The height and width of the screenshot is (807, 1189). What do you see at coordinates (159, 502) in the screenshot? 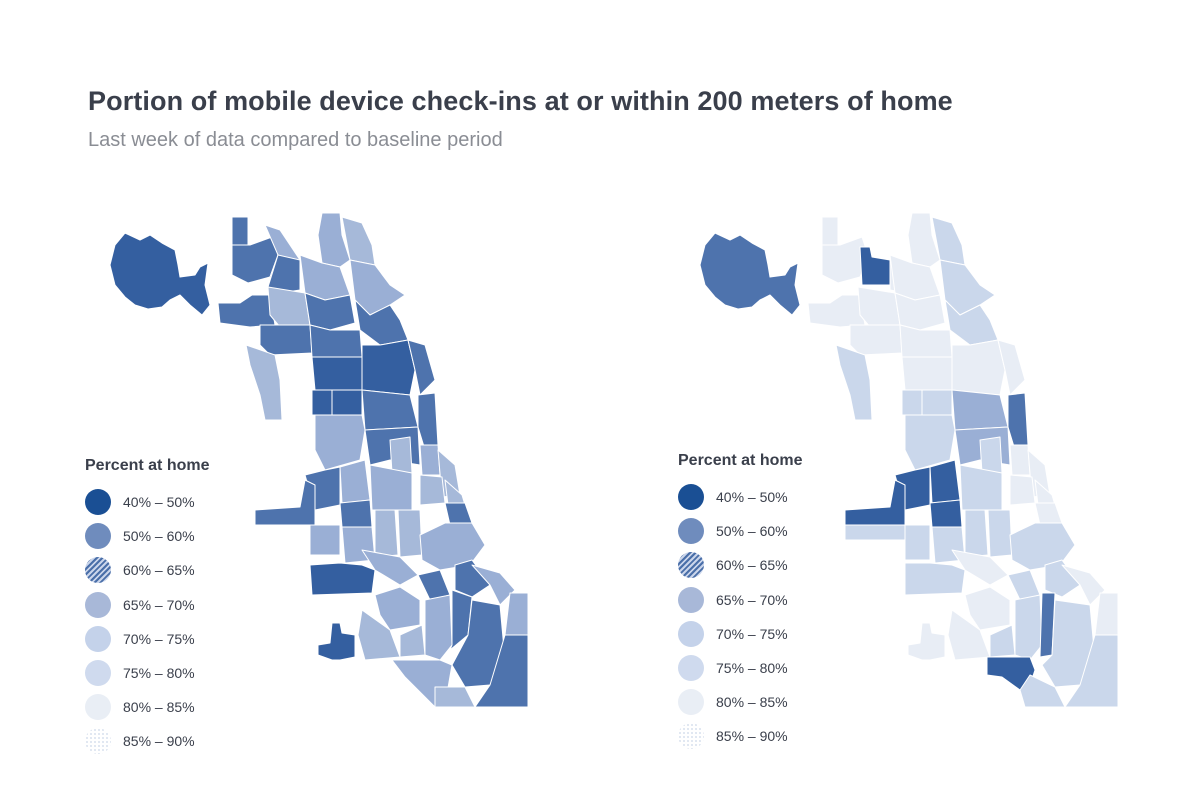
I see `legend-label: 40% – 50%` at bounding box center [159, 502].